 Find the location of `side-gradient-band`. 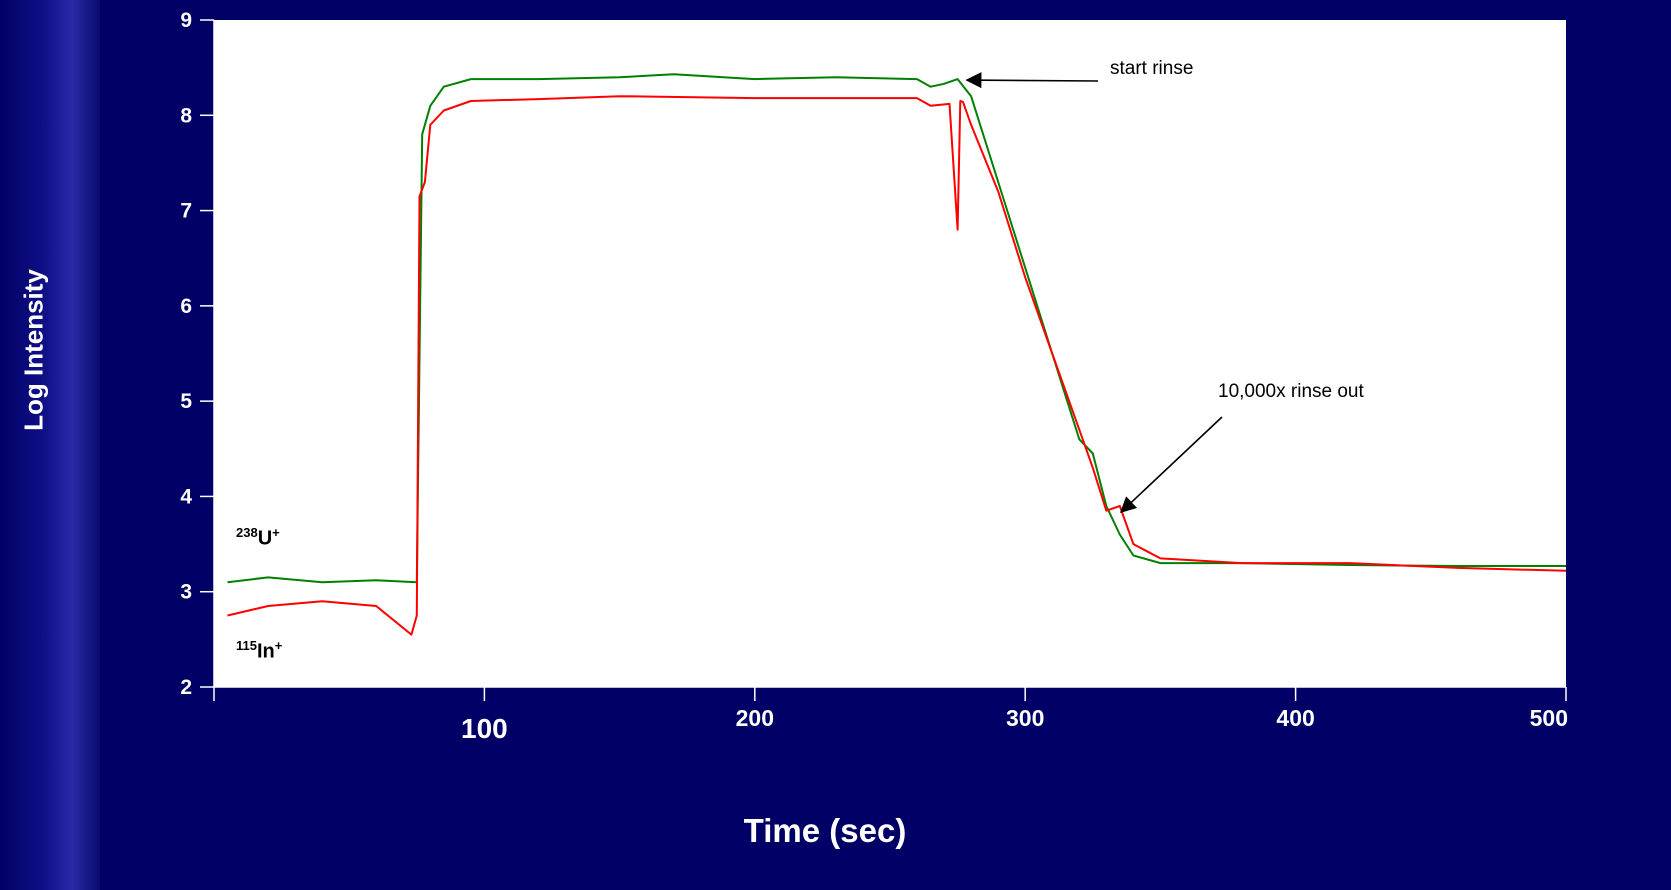

side-gradient-band is located at coordinates (50, 445).